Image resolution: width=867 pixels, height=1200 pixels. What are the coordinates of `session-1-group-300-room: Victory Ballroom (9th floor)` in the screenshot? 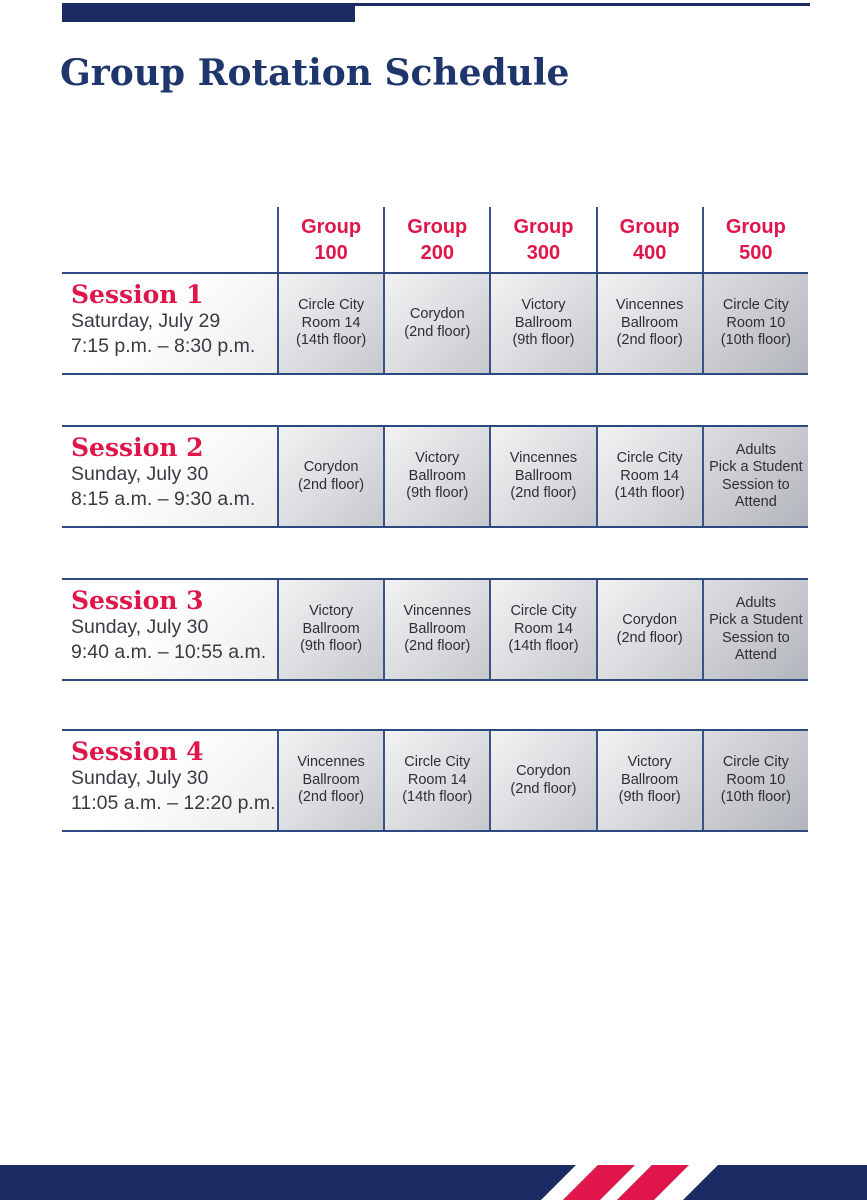 It's located at (542, 323).